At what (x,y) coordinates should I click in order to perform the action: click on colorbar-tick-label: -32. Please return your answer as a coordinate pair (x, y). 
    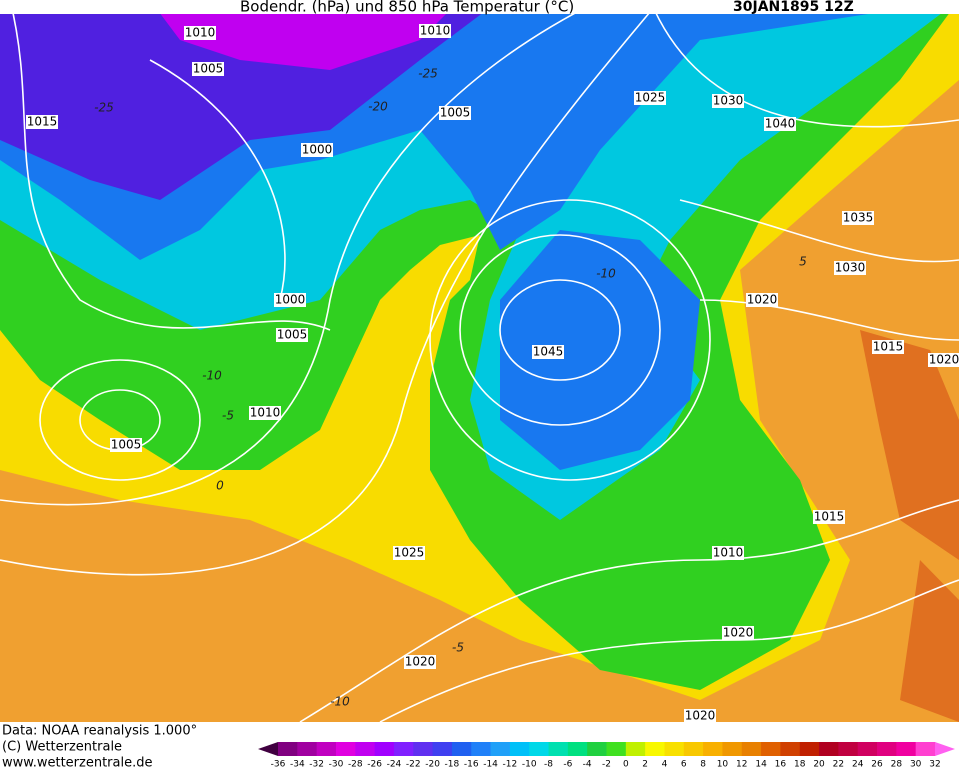
    Looking at the image, I should click on (316, 765).